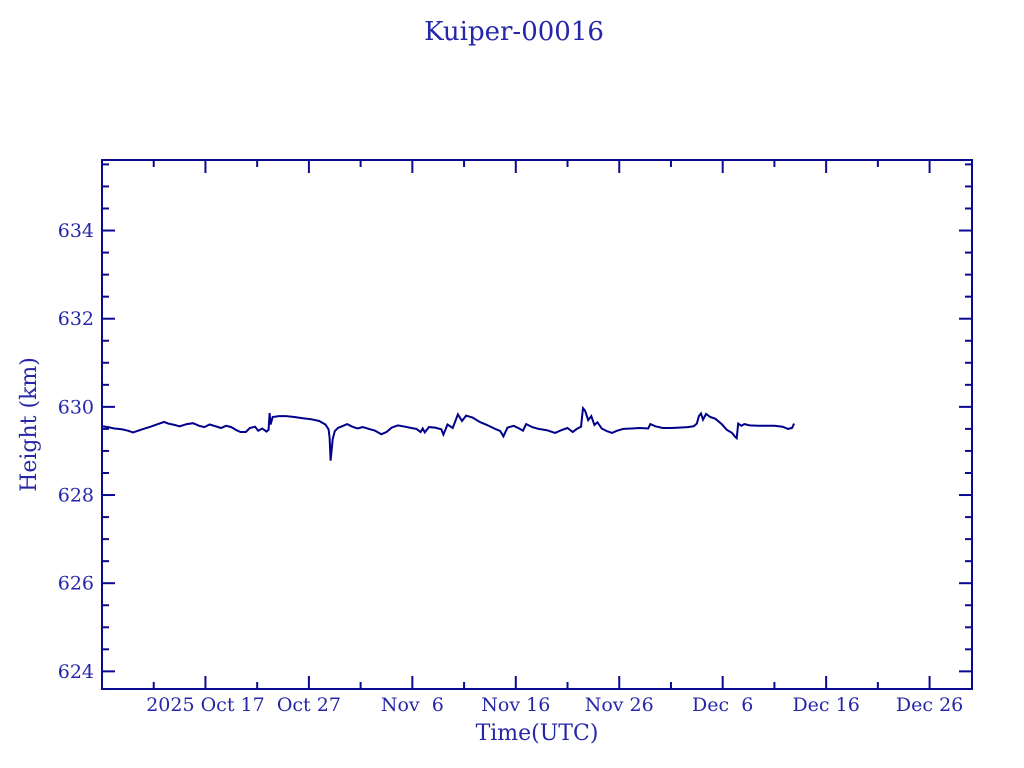 Image resolution: width=1024 pixels, height=768 pixels. Describe the element at coordinates (825, 705) in the screenshot. I see `x-tick-label: Dec 16` at that location.